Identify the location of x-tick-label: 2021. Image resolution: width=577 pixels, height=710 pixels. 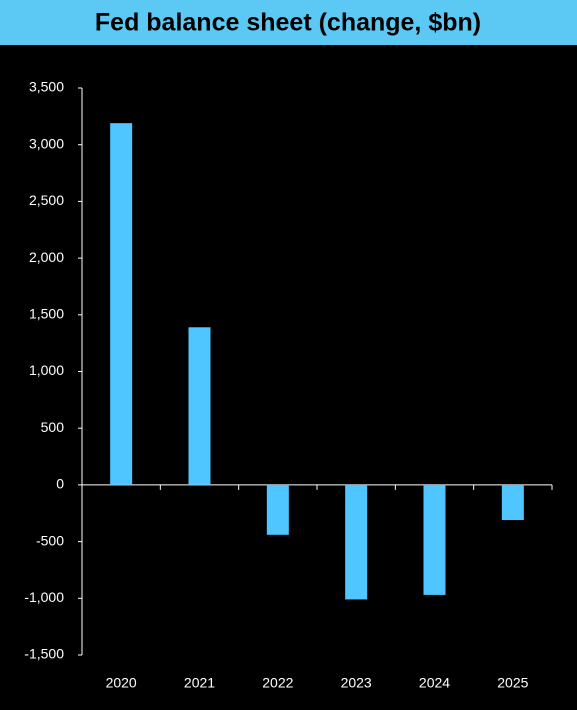
(199, 683).